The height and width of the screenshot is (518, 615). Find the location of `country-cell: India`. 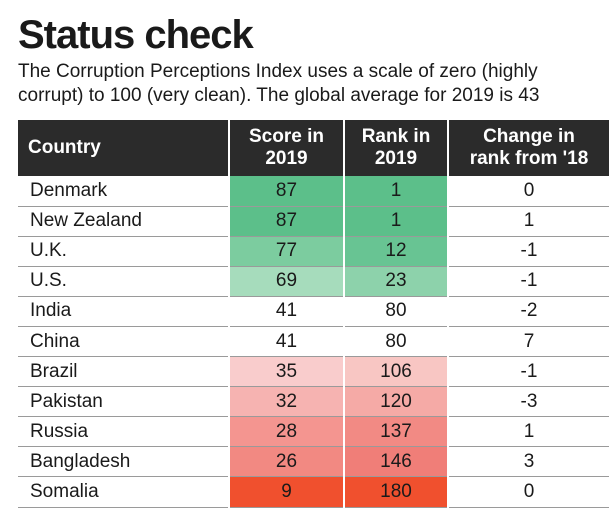

country-cell: India is located at coordinates (124, 311).